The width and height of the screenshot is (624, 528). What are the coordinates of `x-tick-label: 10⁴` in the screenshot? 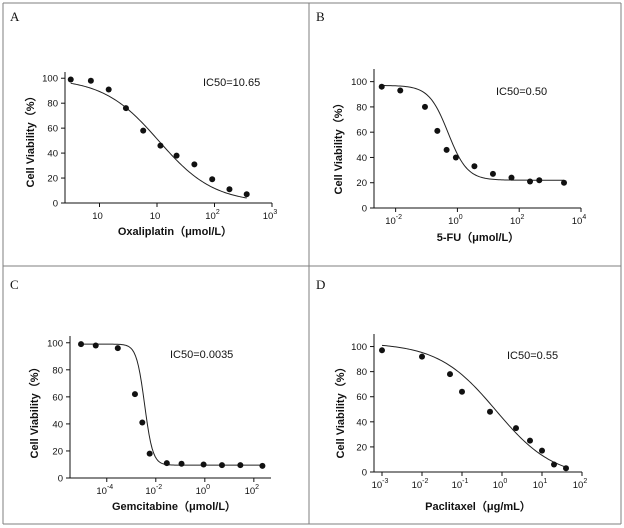 It's located at (579, 220).